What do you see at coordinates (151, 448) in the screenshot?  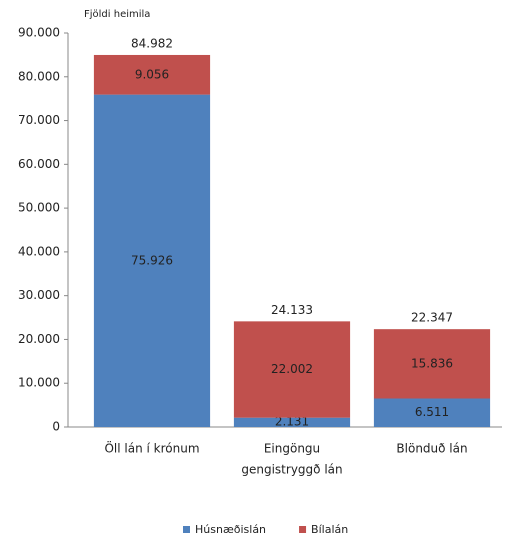 I see `x-tick-label: Öll lán í krónum` at bounding box center [151, 448].